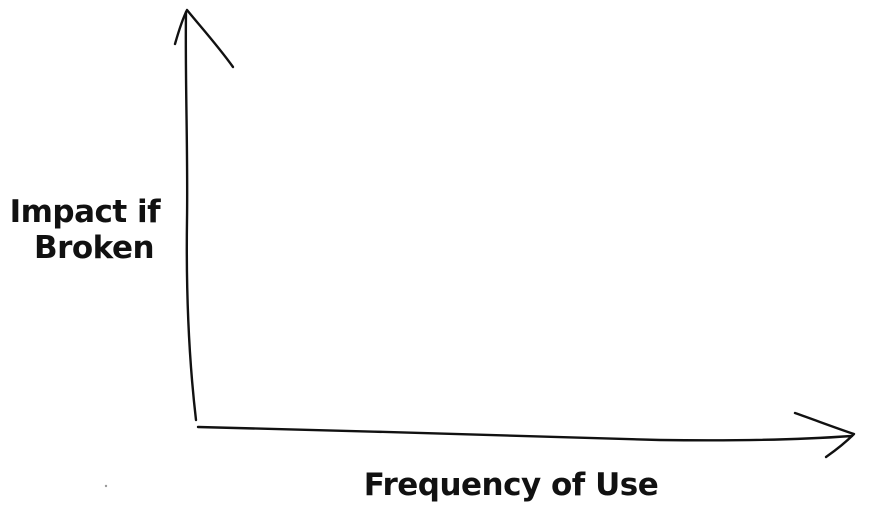 Image resolution: width=880 pixels, height=527 pixels. What do you see at coordinates (106, 486) in the screenshot?
I see `decorative-speck` at bounding box center [106, 486].